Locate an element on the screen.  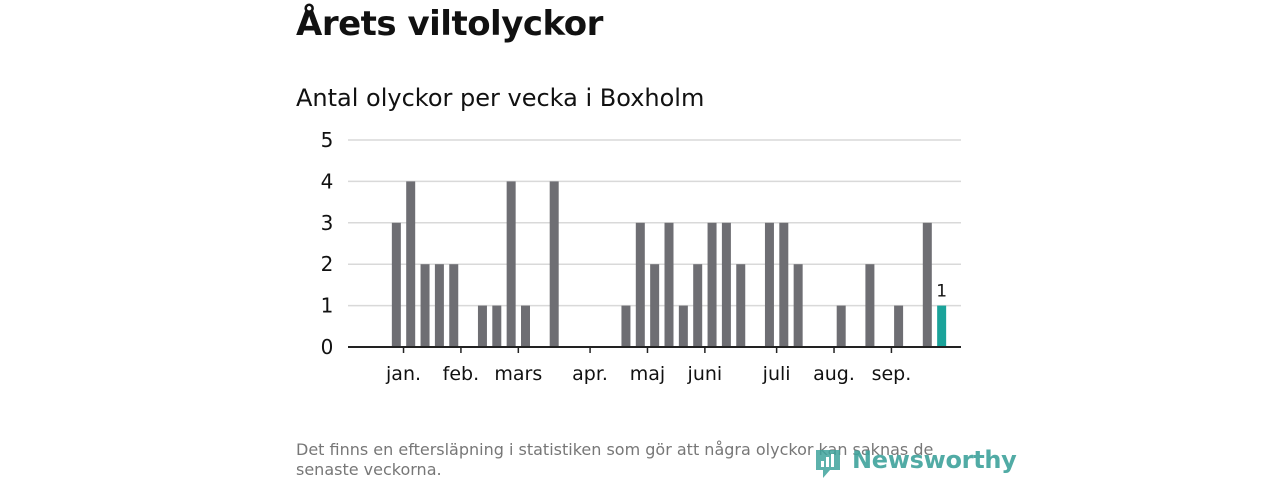
newsworthy-logo: Newsworthy is located at coordinates (915, 463).